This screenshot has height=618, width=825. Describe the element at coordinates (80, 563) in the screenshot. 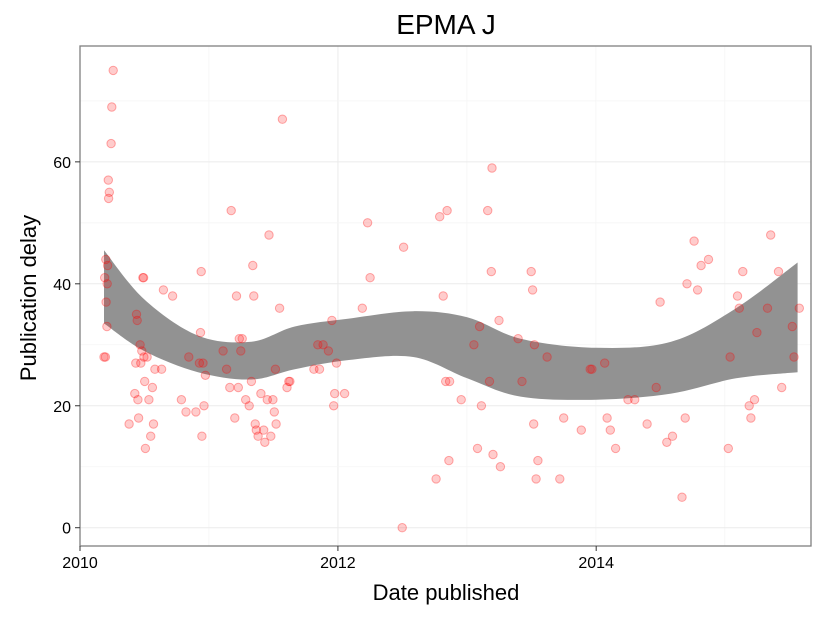

I see `x-tick-label: 2010` at that location.